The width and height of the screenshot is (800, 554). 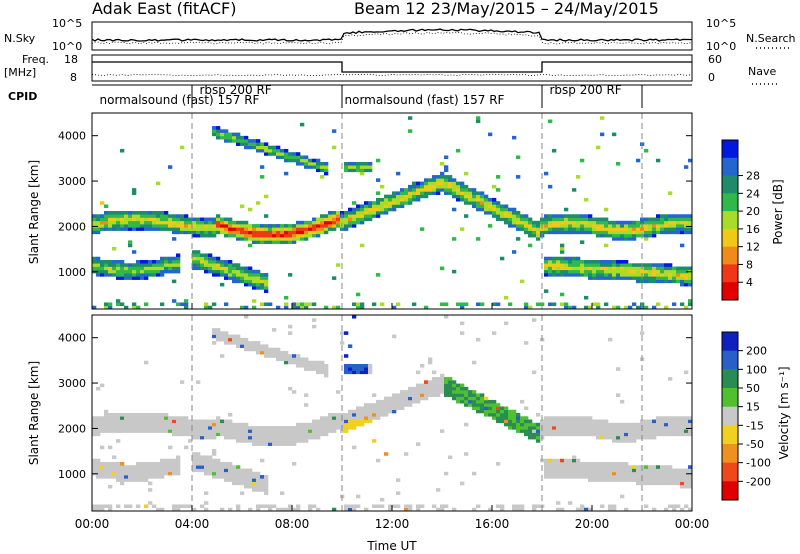 I want to click on power-colorbar-frame, so click(x=730, y=220).